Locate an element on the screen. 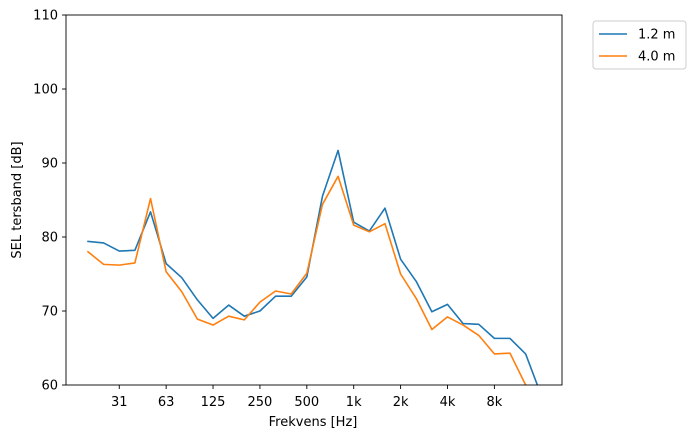 The image size is (693, 438). x-tick-label: 63 is located at coordinates (166, 402).